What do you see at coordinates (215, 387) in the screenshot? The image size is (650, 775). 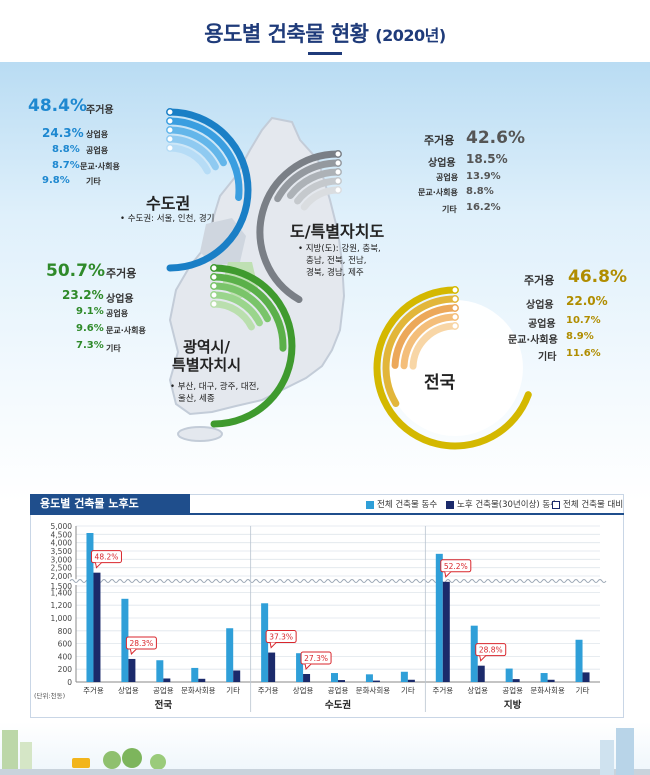 I see `metro-note-line-1: • 부산, 대구, 광주, 대전,` at bounding box center [215, 387].